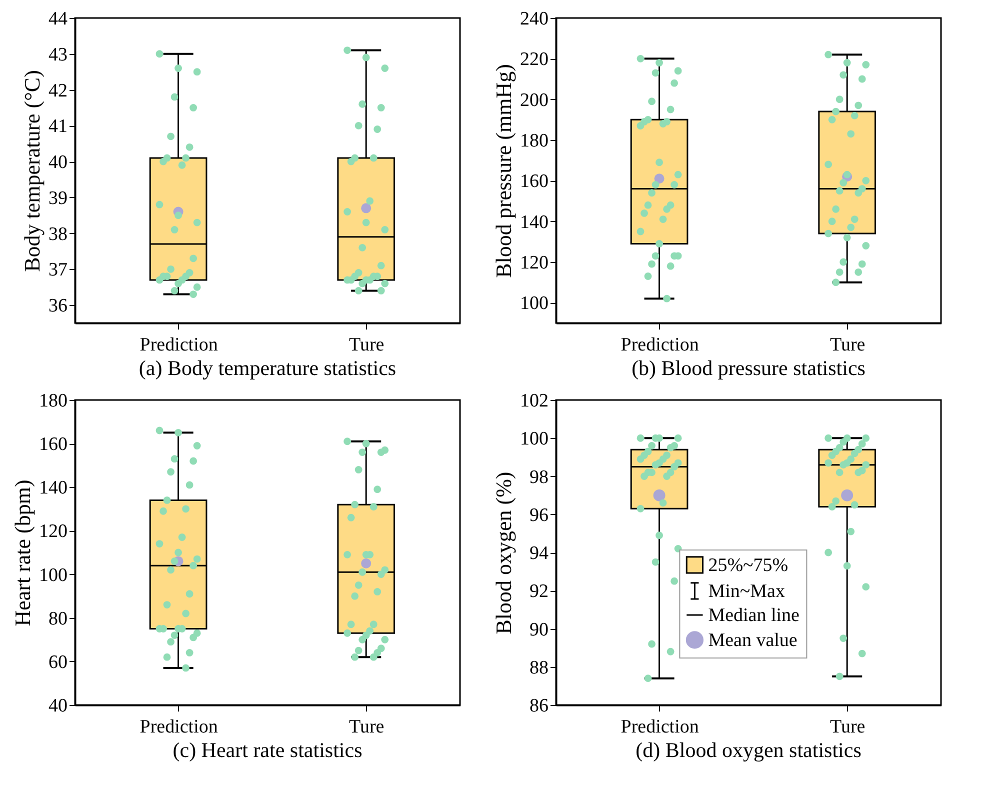  I want to click on y-tick-label: 39, so click(58, 198).